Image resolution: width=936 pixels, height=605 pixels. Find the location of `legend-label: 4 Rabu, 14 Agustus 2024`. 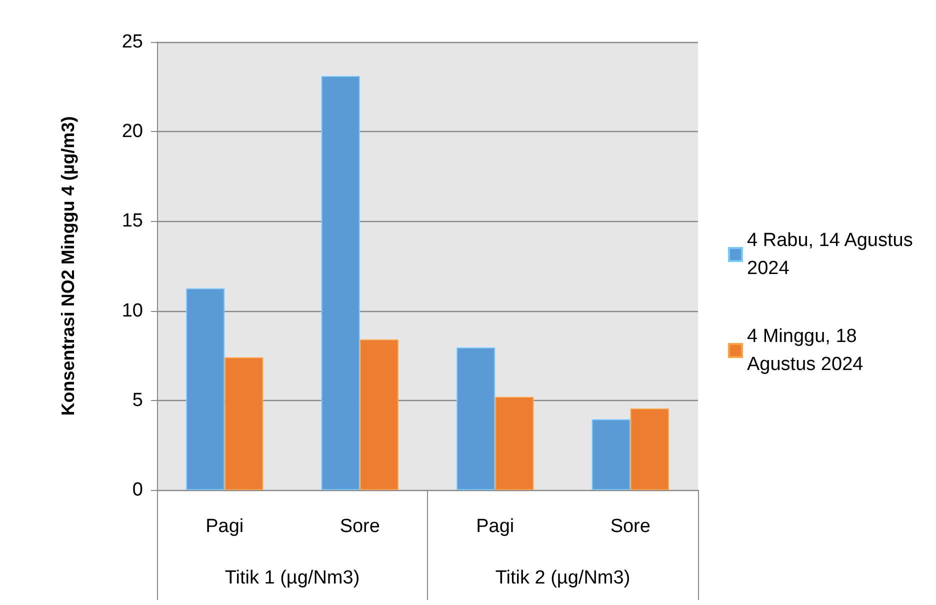

legend-label: 4 Rabu, 14 Agustus 2024 is located at coordinates (832, 254).